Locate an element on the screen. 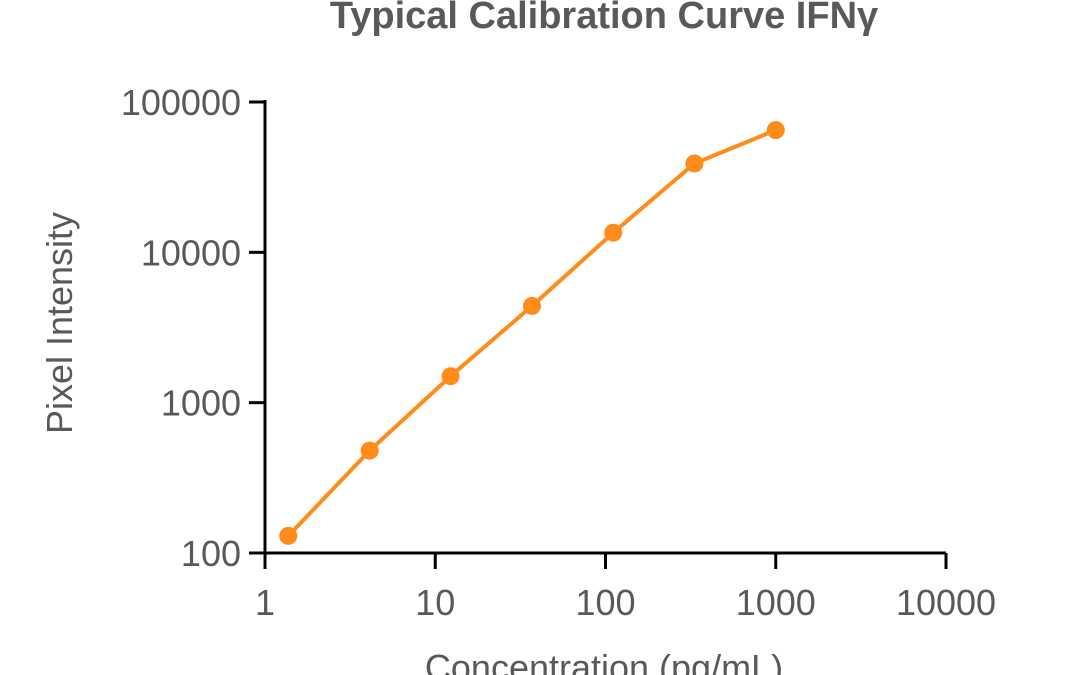  y-tick-label: 100000 is located at coordinates (181, 102).